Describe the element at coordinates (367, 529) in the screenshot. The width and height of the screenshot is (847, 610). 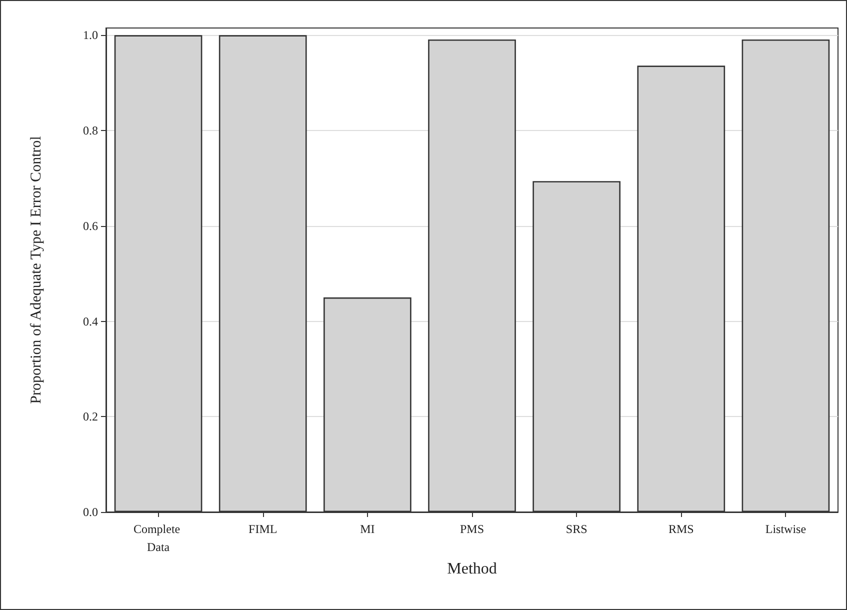
I see `x-tick-label: MI` at that location.